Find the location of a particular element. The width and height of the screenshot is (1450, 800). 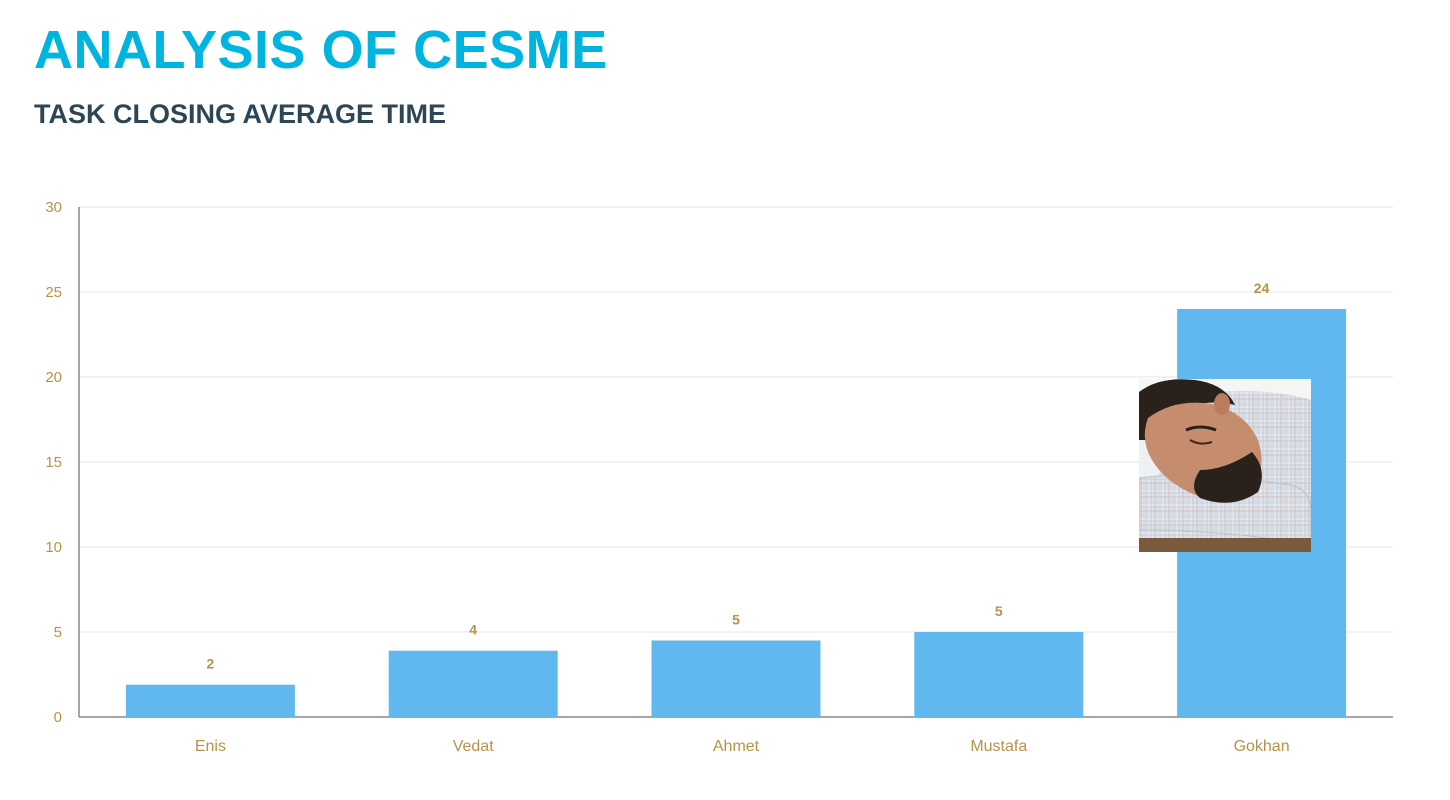

y-tick-label: 30 is located at coordinates (53, 207).